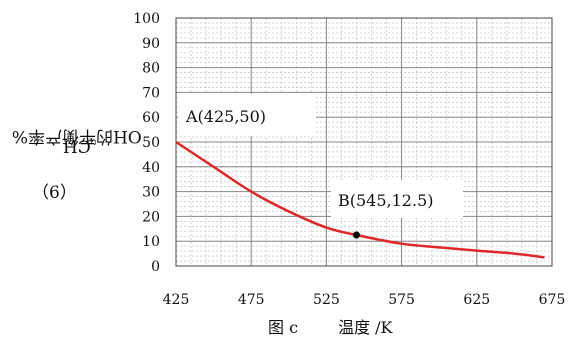 This screenshot has height=338, width=574. What do you see at coordinates (326, 300) in the screenshot?
I see `x-tick-label: 525` at bounding box center [326, 300].